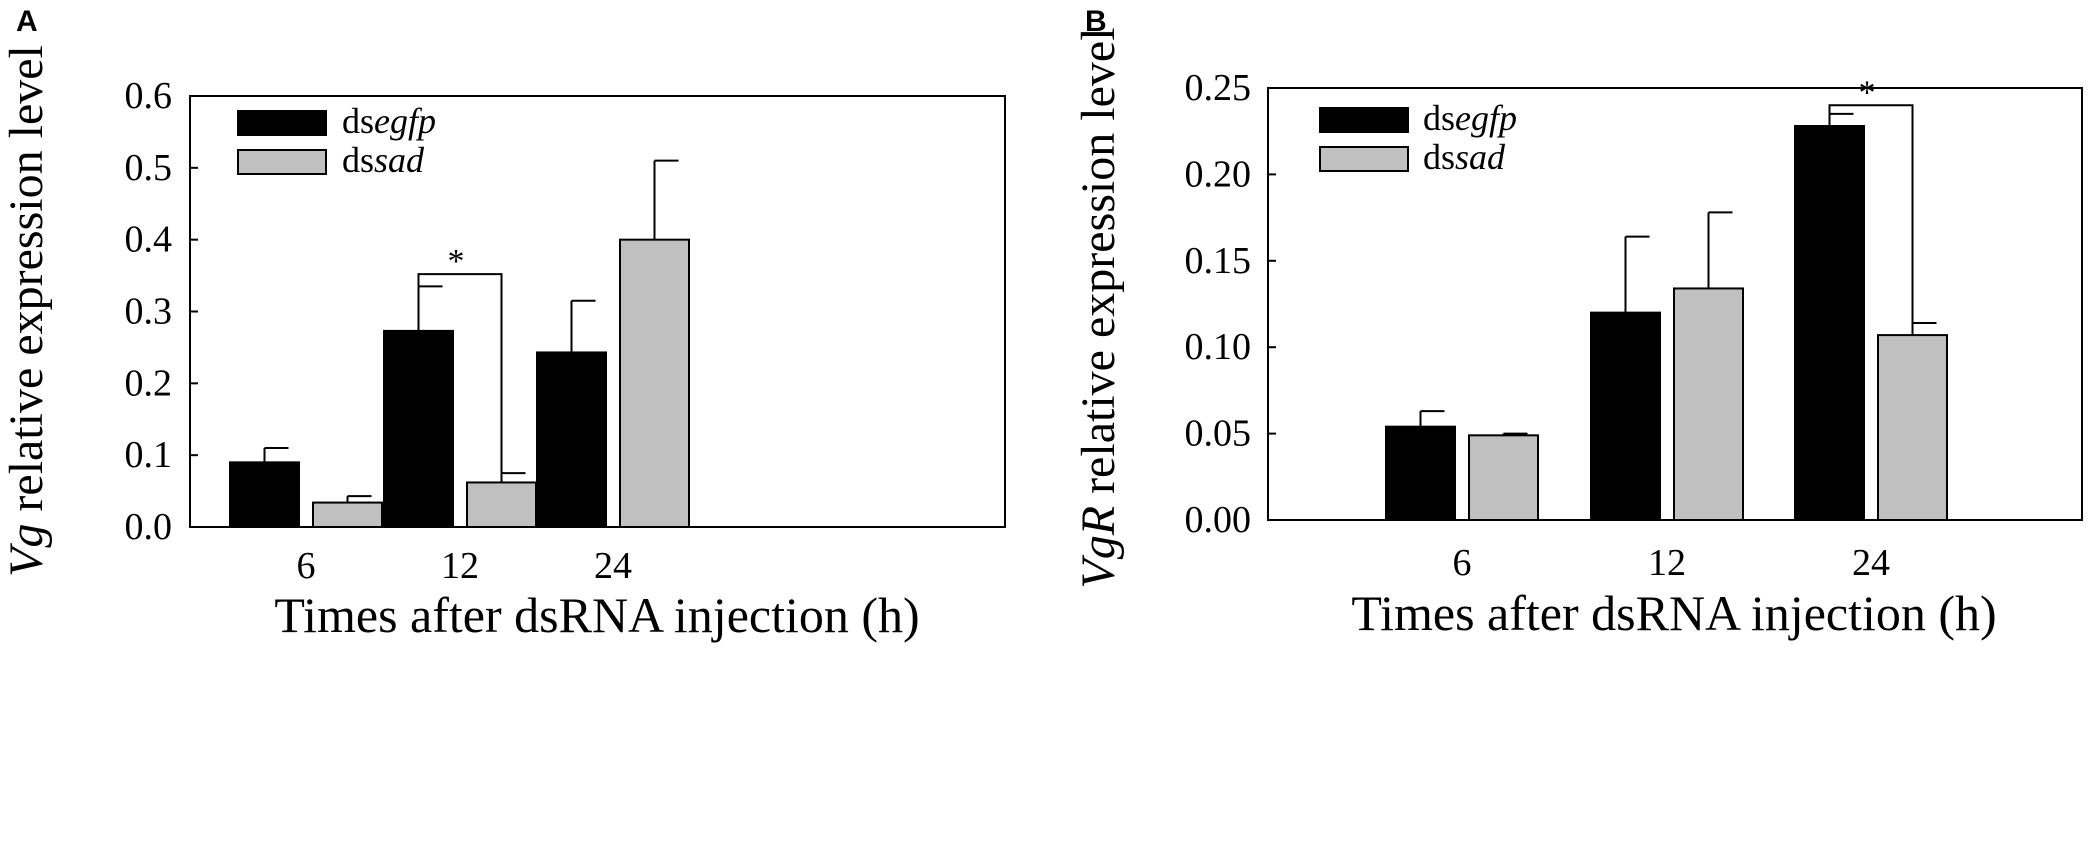  I want to click on panel-label: B, so click(1096, 21).